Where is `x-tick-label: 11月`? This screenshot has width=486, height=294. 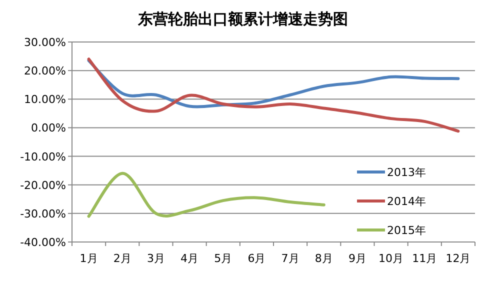 x-tick-label: 11月 is located at coordinates (425, 258).